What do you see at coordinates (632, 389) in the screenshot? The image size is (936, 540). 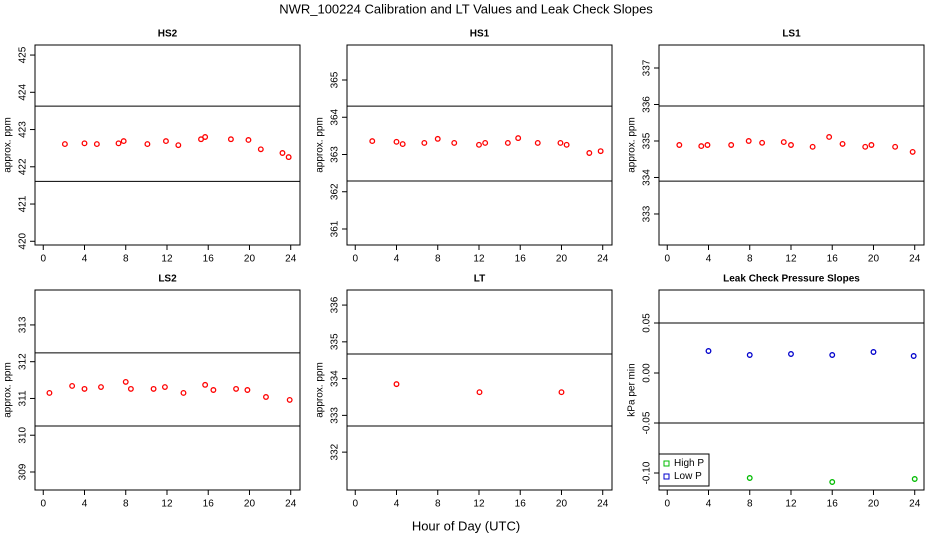 I see `y-axis-label: kPa per min` at bounding box center [632, 389].